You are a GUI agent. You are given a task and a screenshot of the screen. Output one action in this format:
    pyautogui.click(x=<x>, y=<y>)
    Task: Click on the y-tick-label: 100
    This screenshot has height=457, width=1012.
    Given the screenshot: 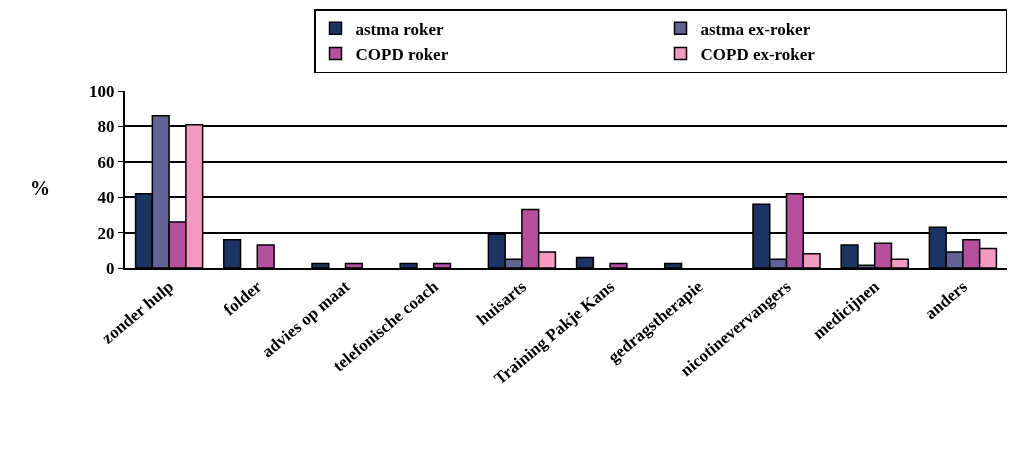 What is the action you would take?
    pyautogui.click(x=102, y=91)
    